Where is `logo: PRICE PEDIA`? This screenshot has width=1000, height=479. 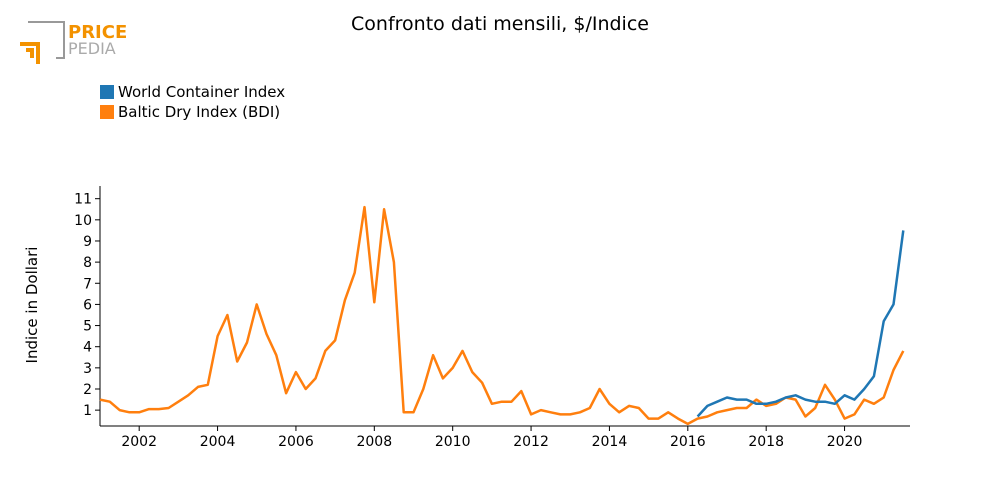 logo: PRICE PEDIA is located at coordinates (73, 42).